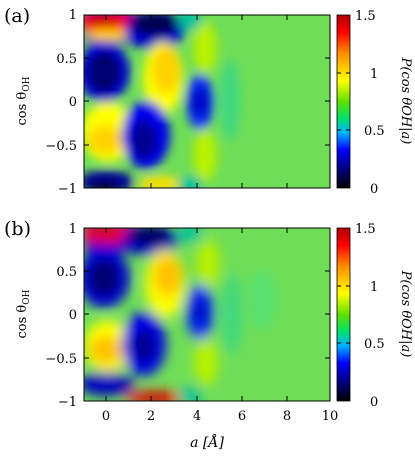 This screenshot has width=415, height=460. What do you see at coordinates (61, 316) in the screenshot?
I see `y-tick-labels-b: 1 0.5 0 −0.5 −1` at bounding box center [61, 316].